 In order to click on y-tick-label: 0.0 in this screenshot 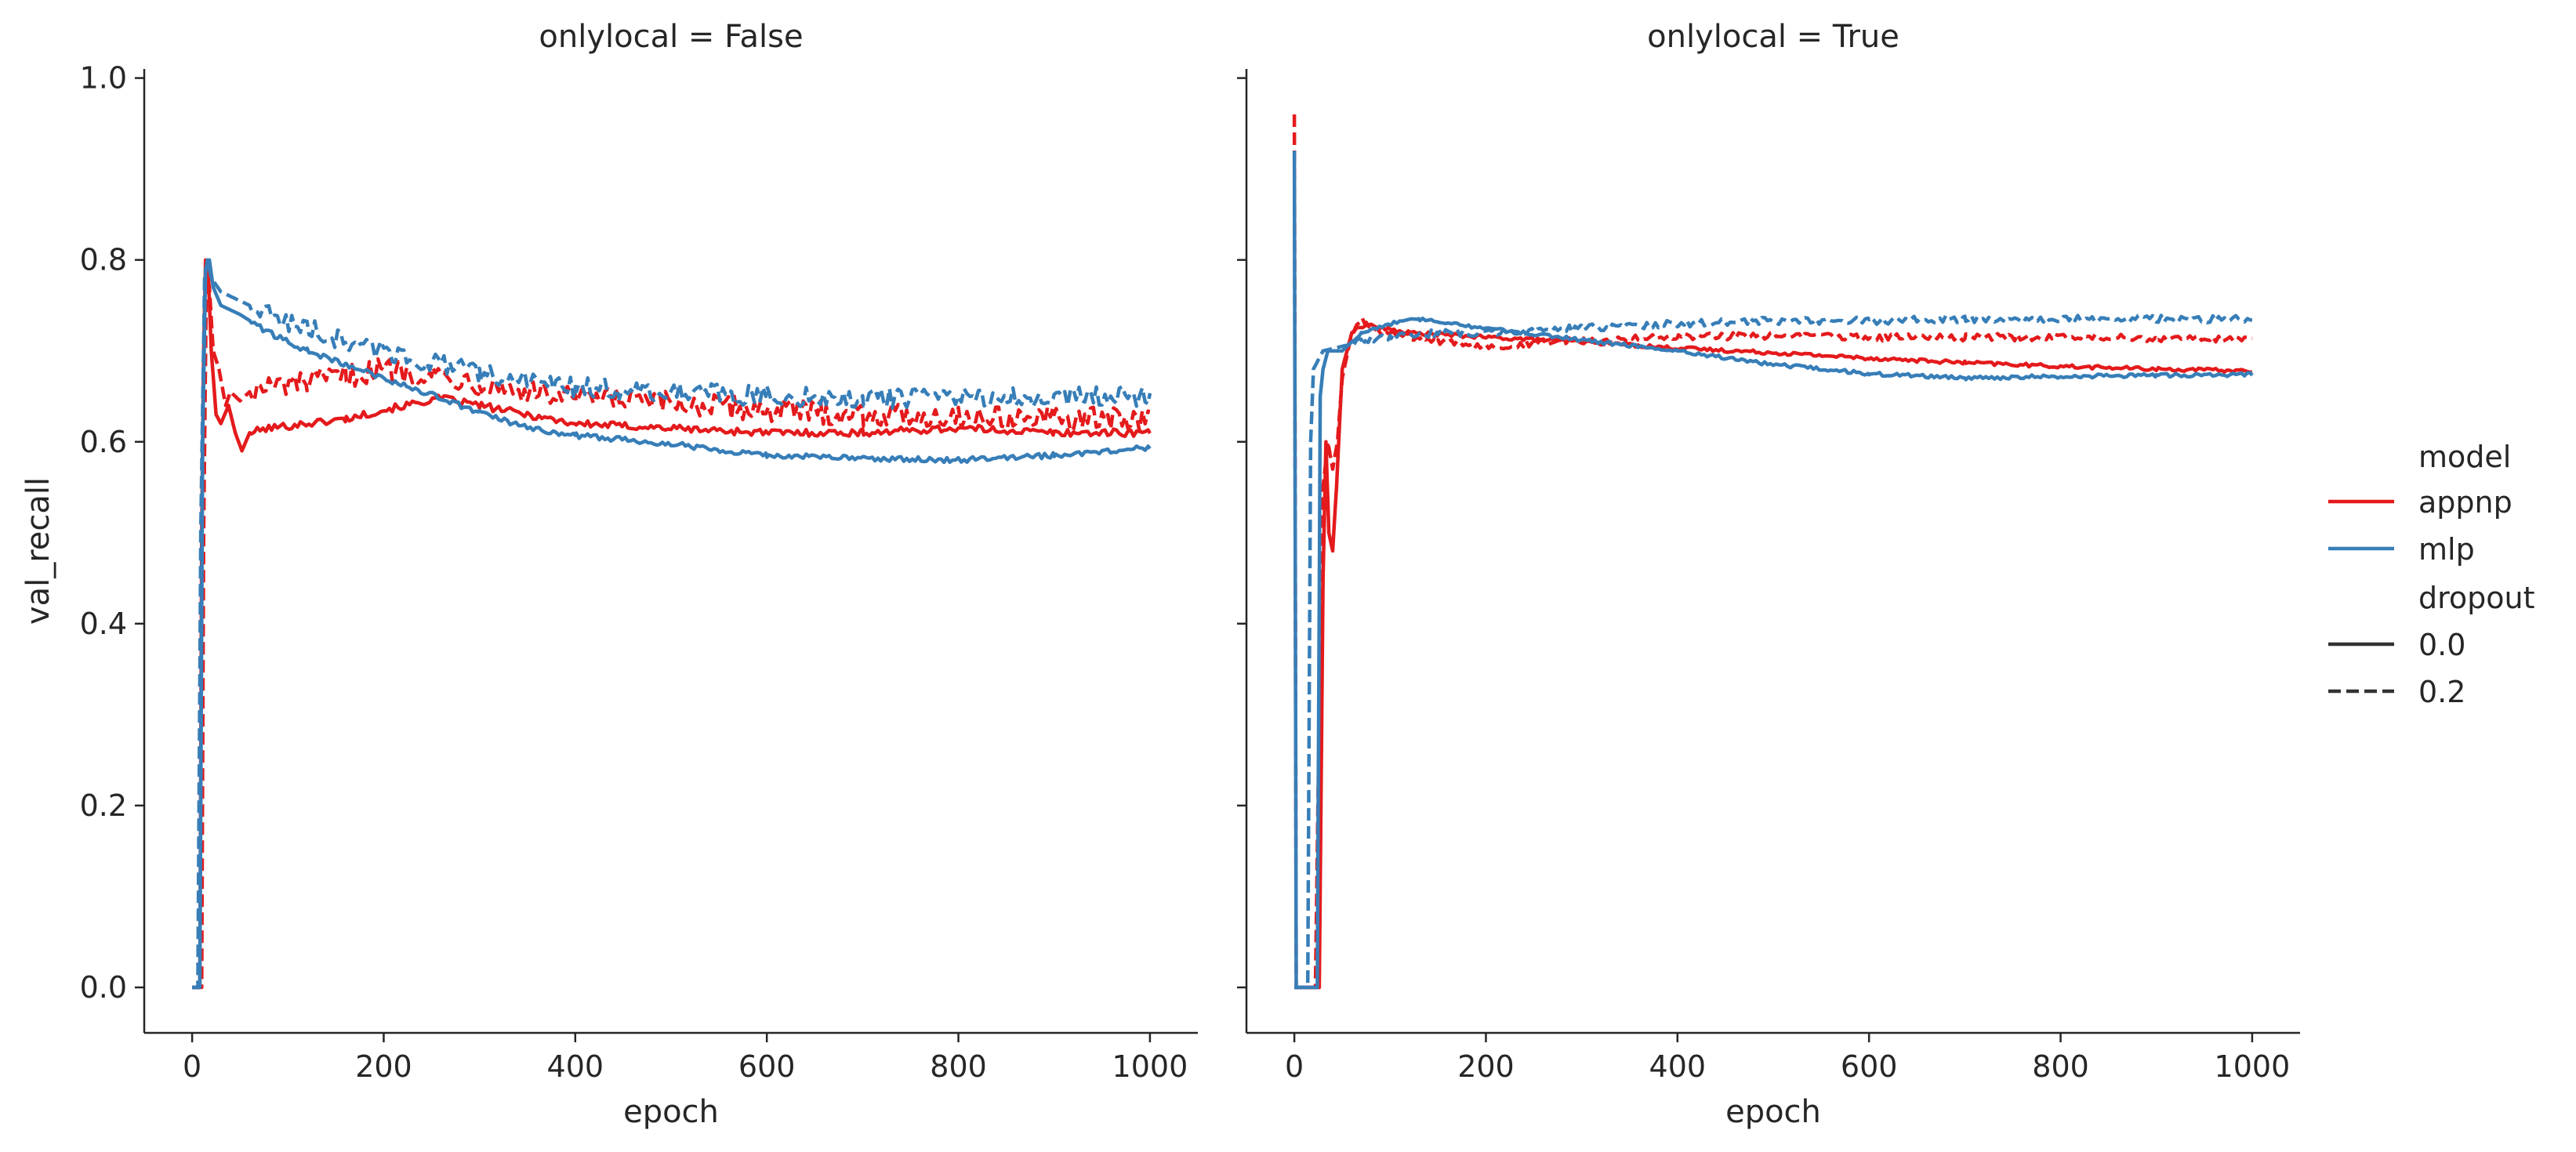, I will do `click(104, 988)`.